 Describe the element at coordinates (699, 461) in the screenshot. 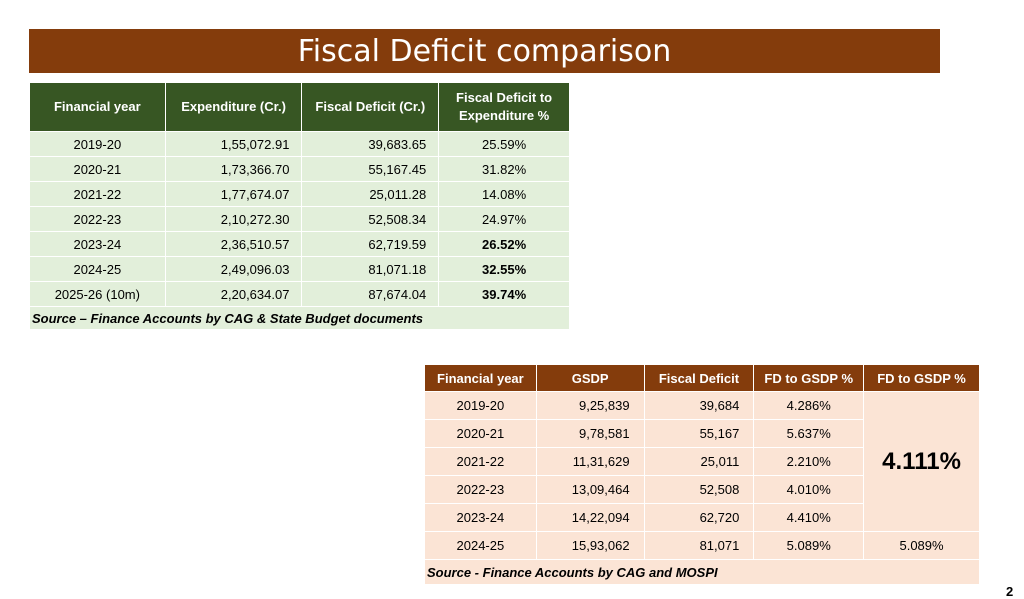

I see `table2-cell-fiscal-deficit: 25,011` at that location.